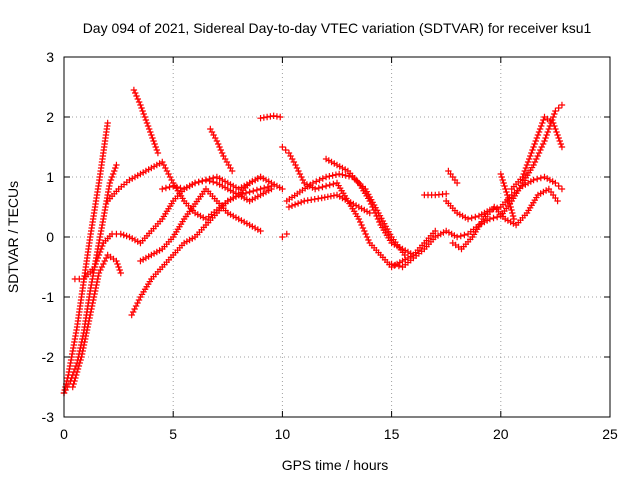 Image resolution: width=640 pixels, height=480 pixels. Describe the element at coordinates (50, 237) in the screenshot. I see `y-tick-label: 0` at that location.